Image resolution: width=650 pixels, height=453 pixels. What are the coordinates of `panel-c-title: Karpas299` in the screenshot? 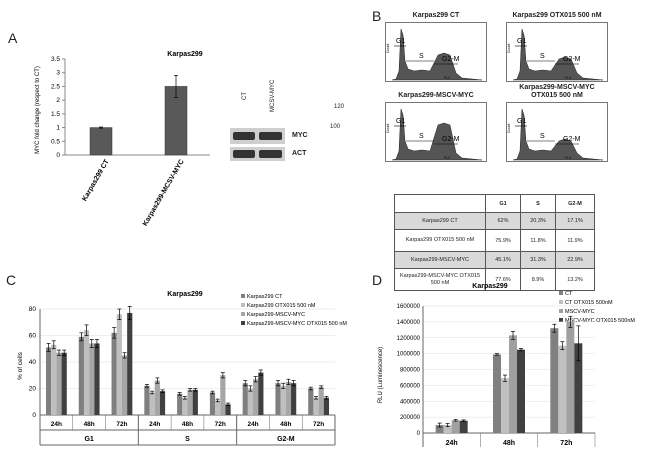 It's located at (185, 294).